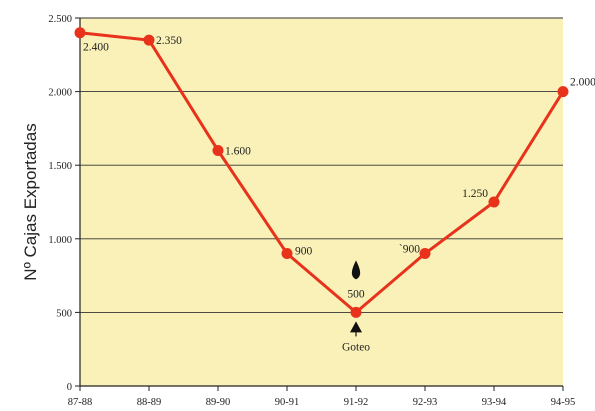 The image size is (595, 411). I want to click on x-tick-label: 87-88, so click(80, 402).